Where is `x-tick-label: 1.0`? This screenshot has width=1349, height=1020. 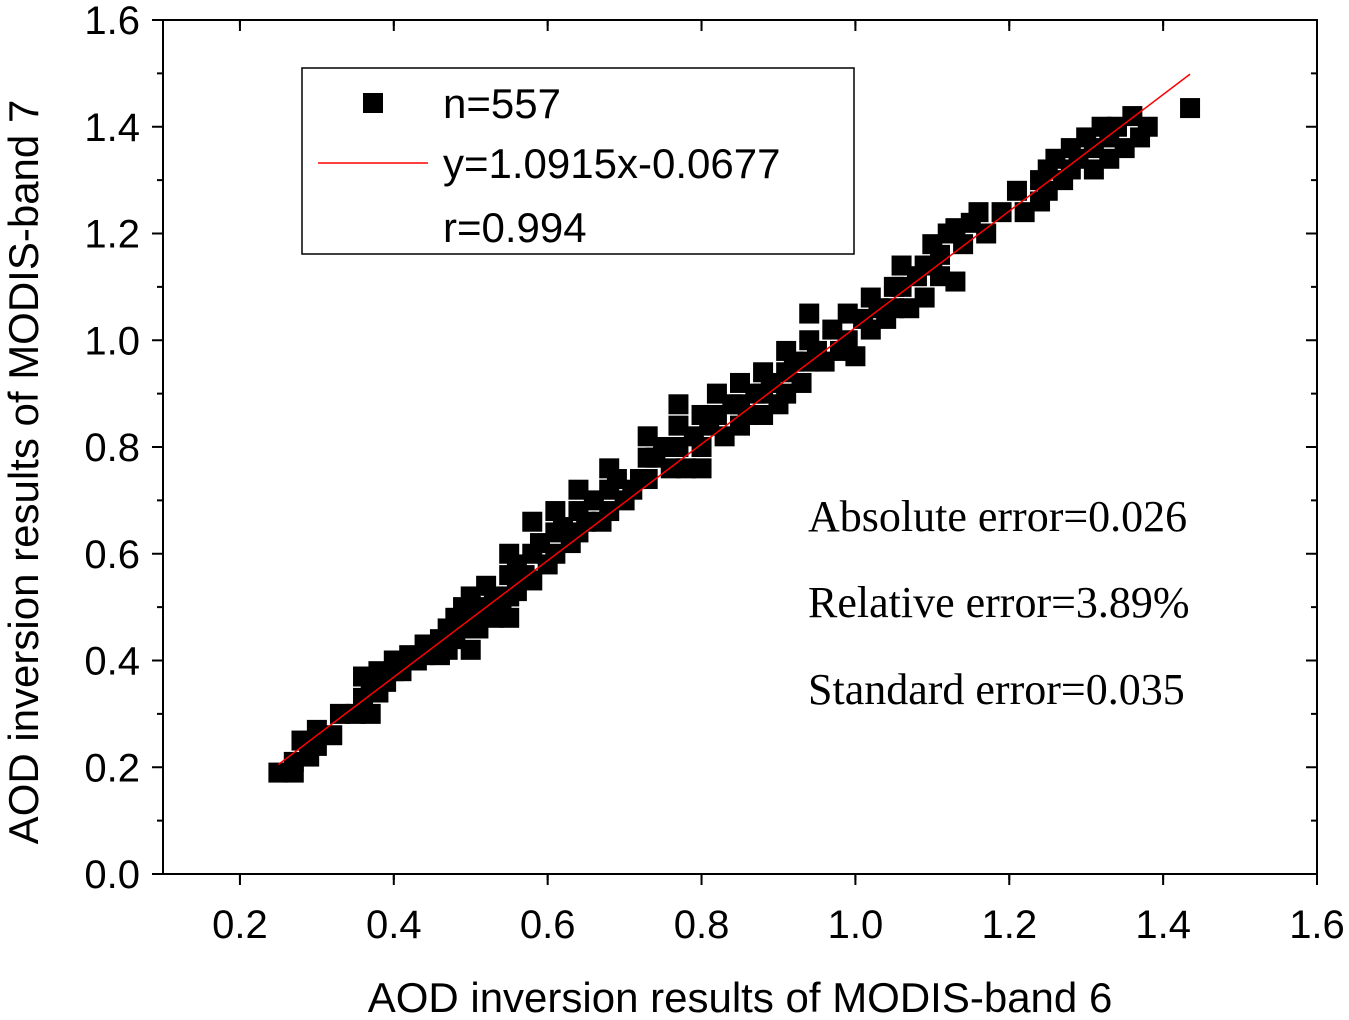
x-tick-label: 1.0 is located at coordinates (856, 925).